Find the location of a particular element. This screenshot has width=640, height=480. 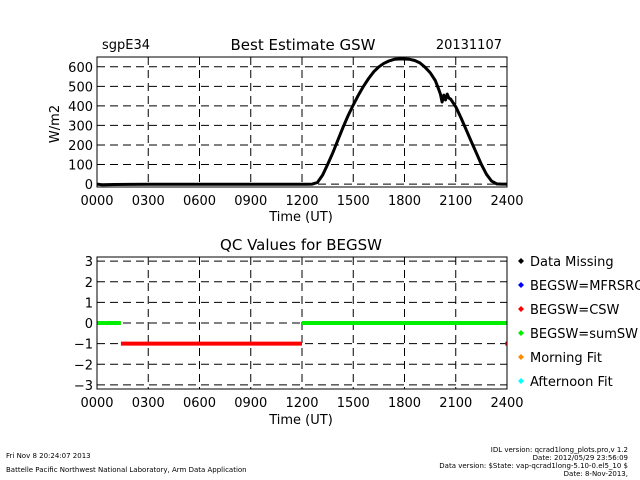

y-tick-label: 3 is located at coordinates (89, 262).